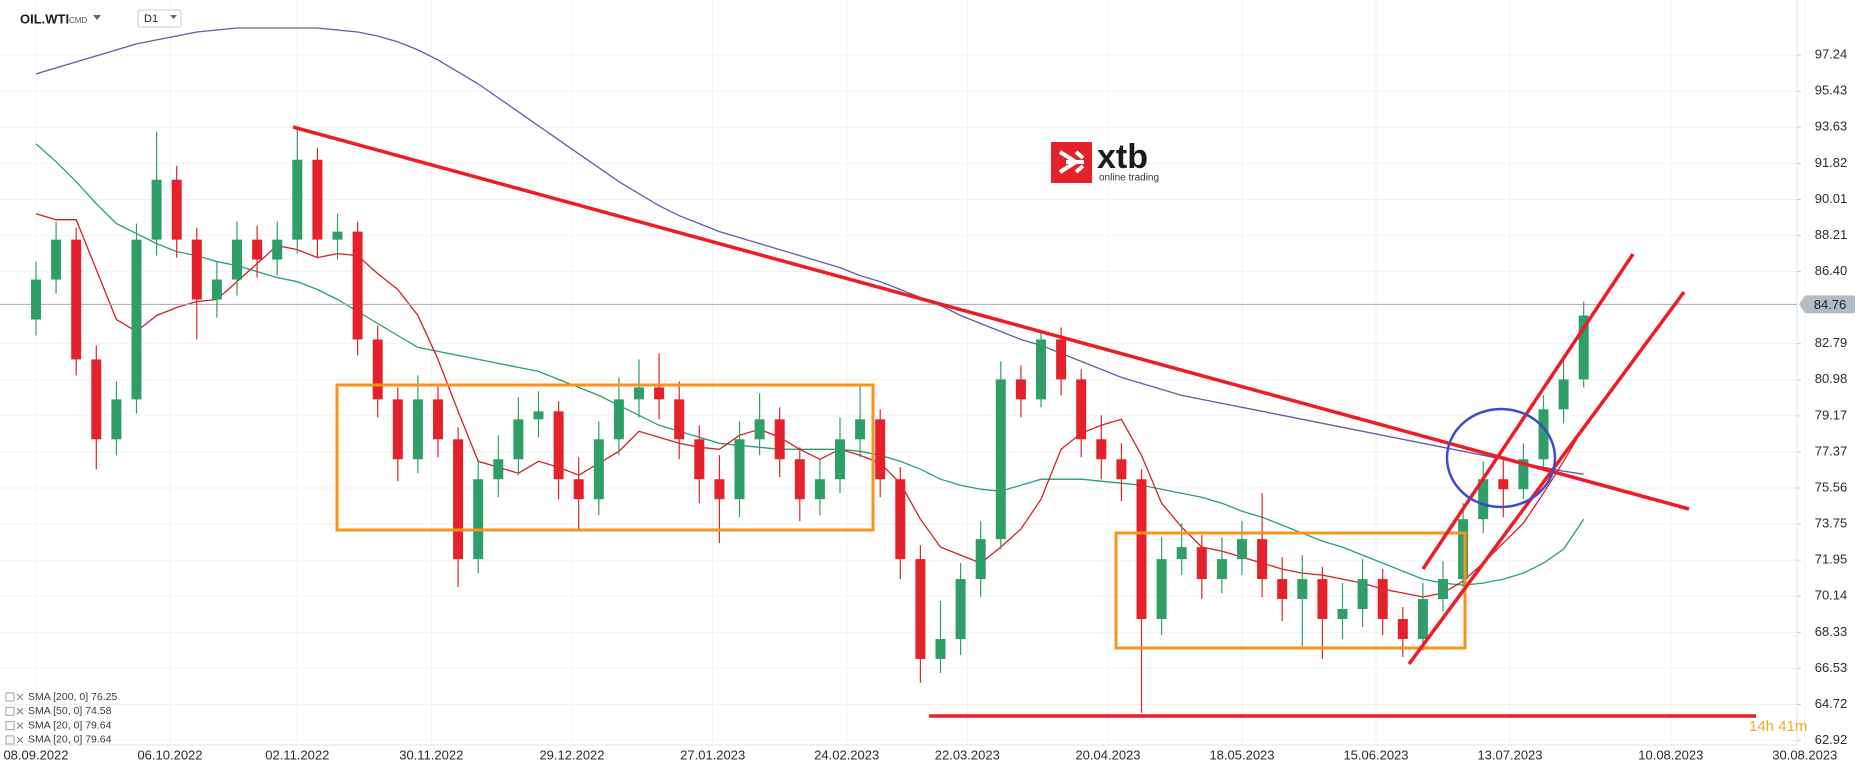 This screenshot has height=767, width=1866. Describe the element at coordinates (1831, 414) in the screenshot. I see `y-tick-label: 79.17` at that location.